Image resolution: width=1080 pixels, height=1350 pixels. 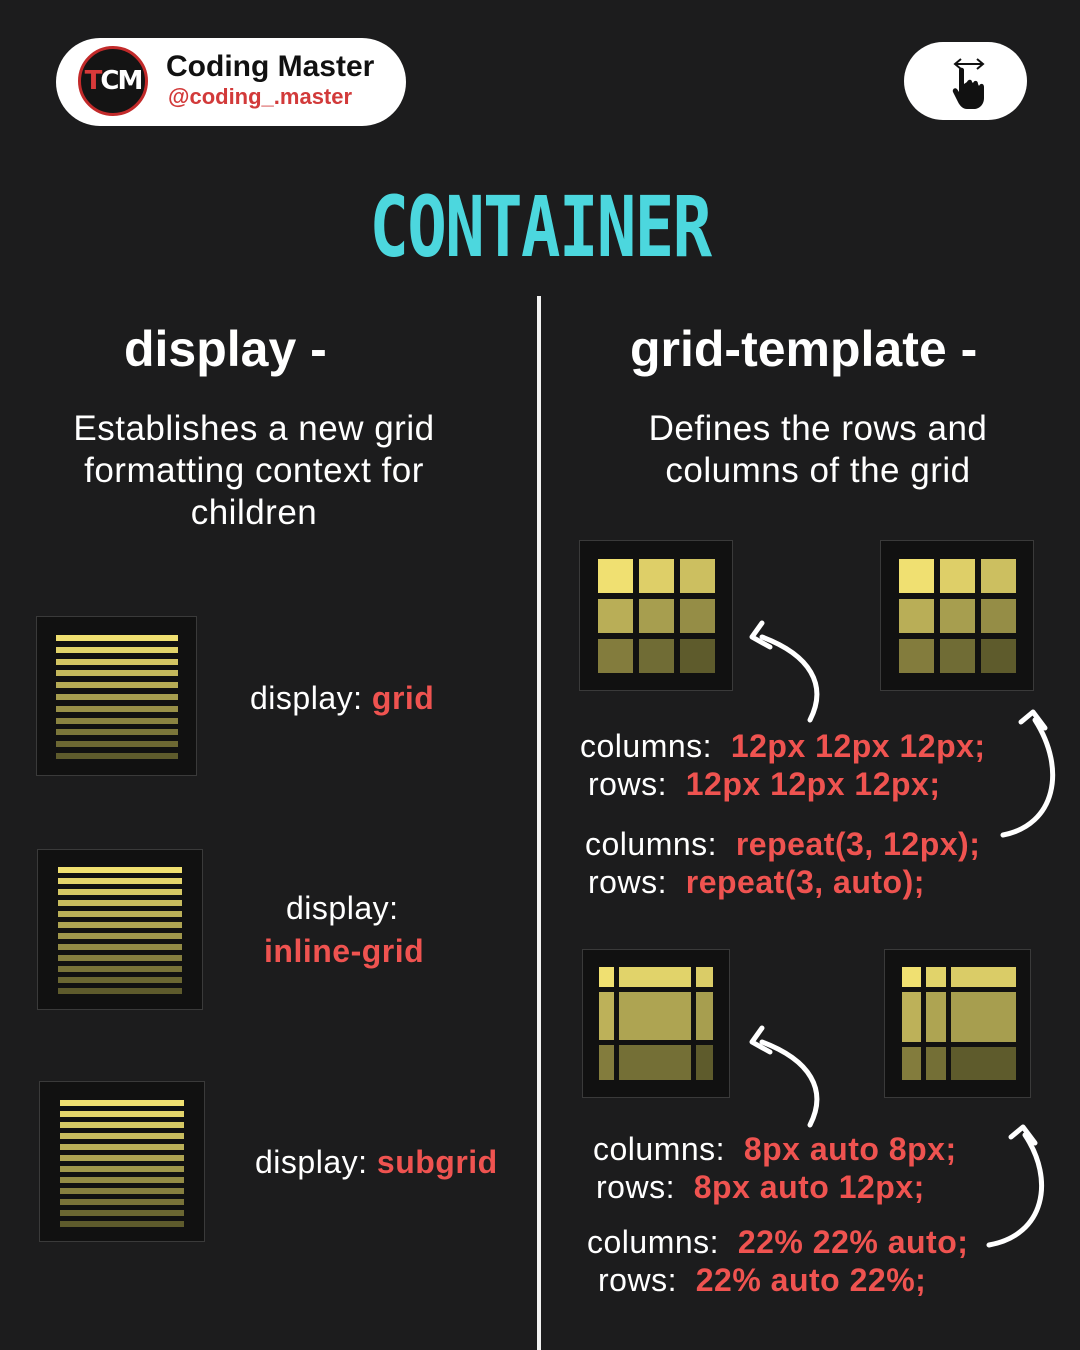 I want to click on code-line: columns: 8px auto 8px;, so click(x=775, y=1149).